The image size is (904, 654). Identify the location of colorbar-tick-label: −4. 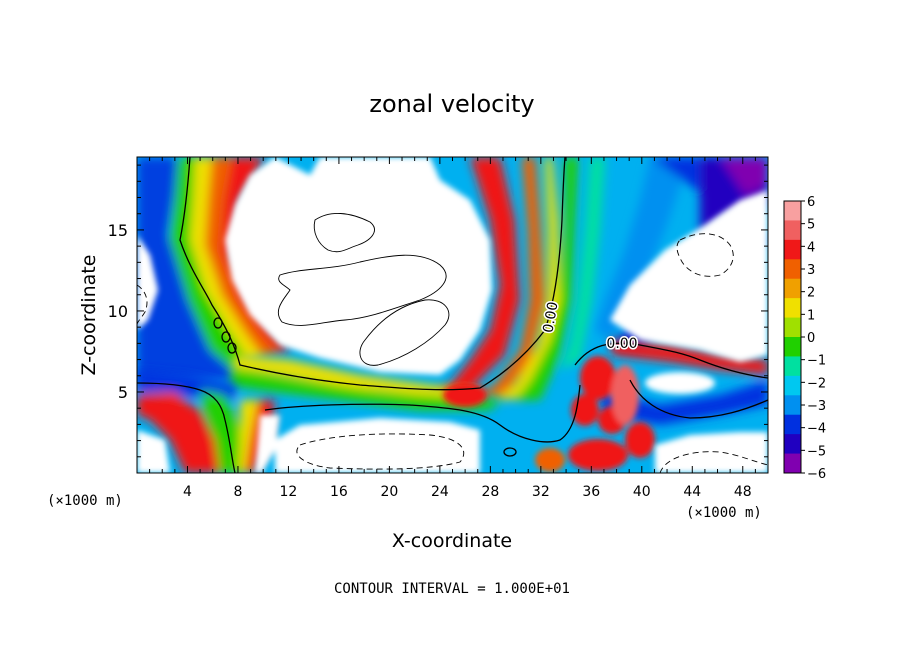
(816, 429).